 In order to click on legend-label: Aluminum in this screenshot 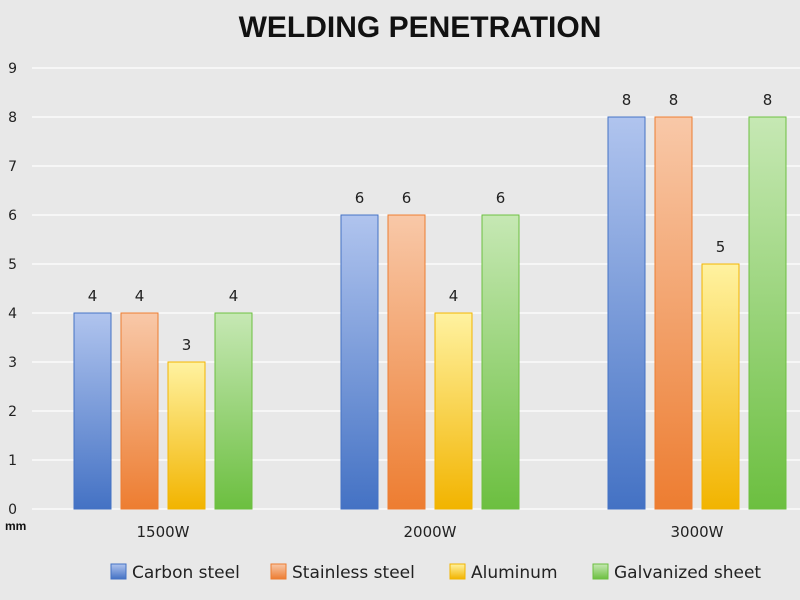, I will do `click(514, 573)`.